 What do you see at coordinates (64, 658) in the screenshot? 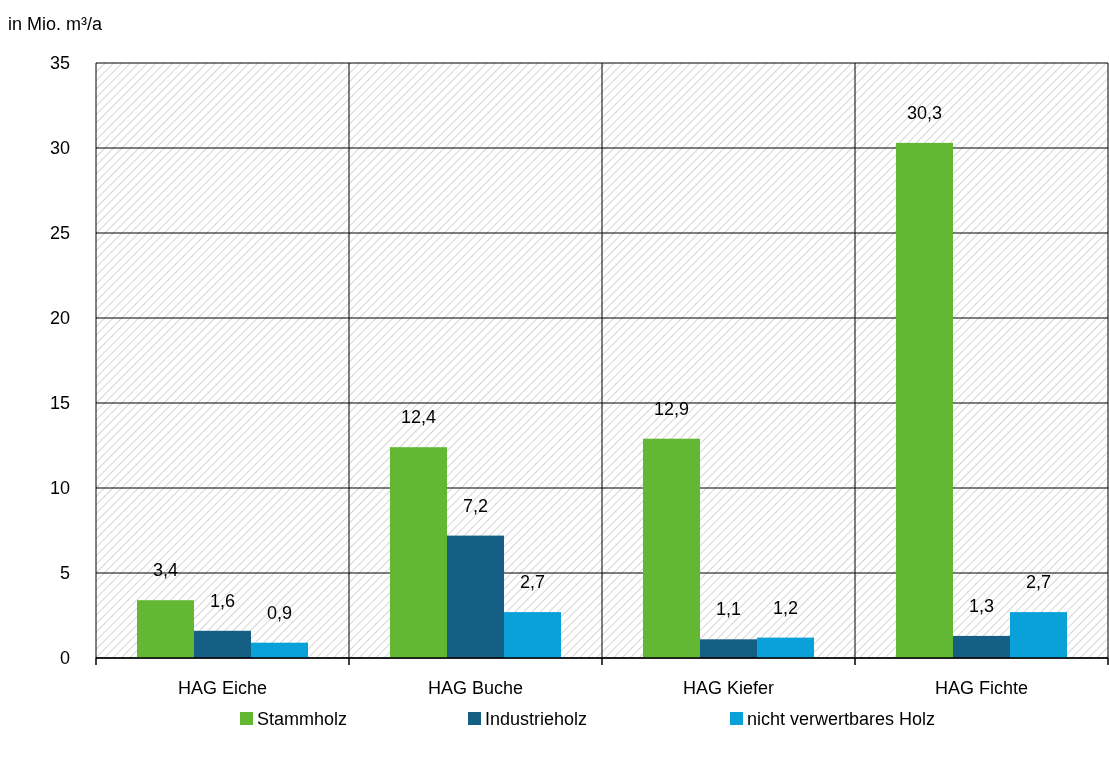
I see `y-tick-label: 0` at bounding box center [64, 658].